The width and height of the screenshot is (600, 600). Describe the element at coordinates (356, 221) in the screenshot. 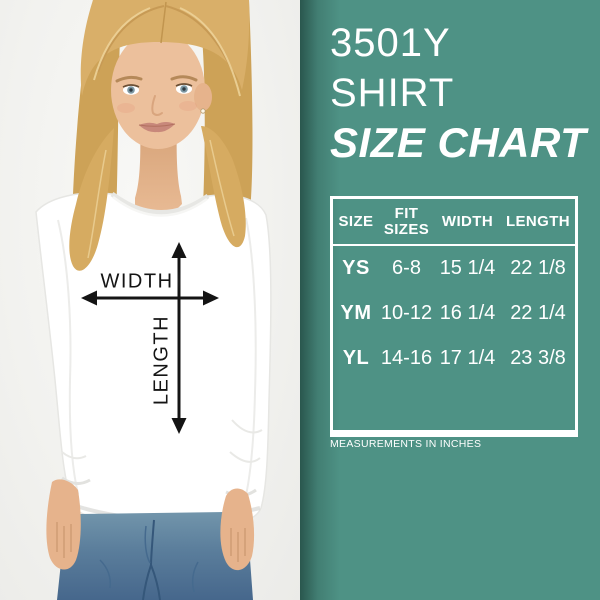

I see `col-header-size: SIZE` at that location.